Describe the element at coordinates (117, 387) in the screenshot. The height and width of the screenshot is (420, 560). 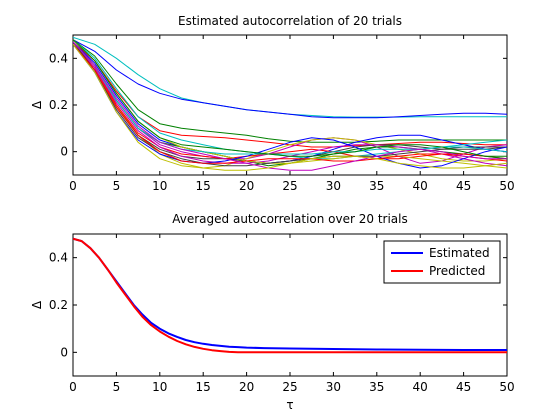
I see `axes-bottom-xtick-label: 5` at that location.